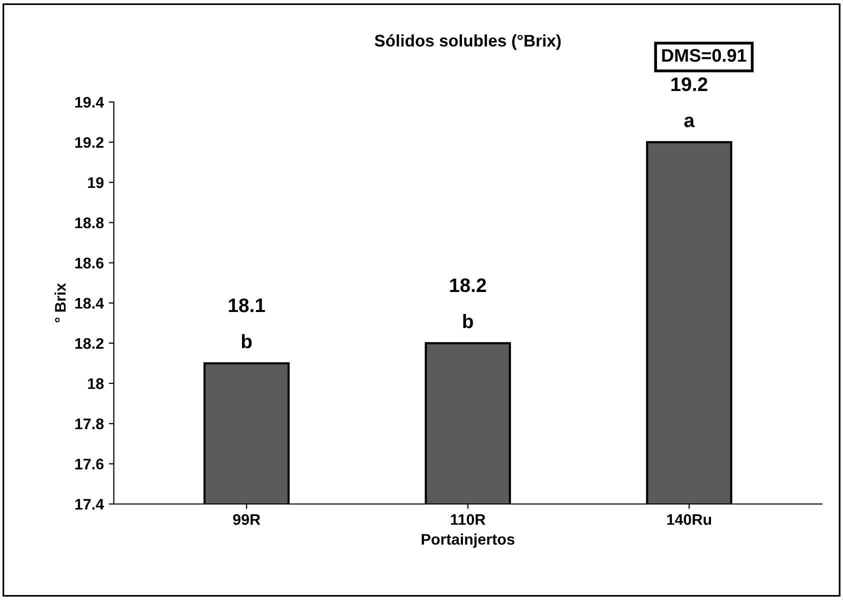  Describe the element at coordinates (467, 42) in the screenshot. I see `chart-title: Sólidos solubles (°Brix)` at that location.